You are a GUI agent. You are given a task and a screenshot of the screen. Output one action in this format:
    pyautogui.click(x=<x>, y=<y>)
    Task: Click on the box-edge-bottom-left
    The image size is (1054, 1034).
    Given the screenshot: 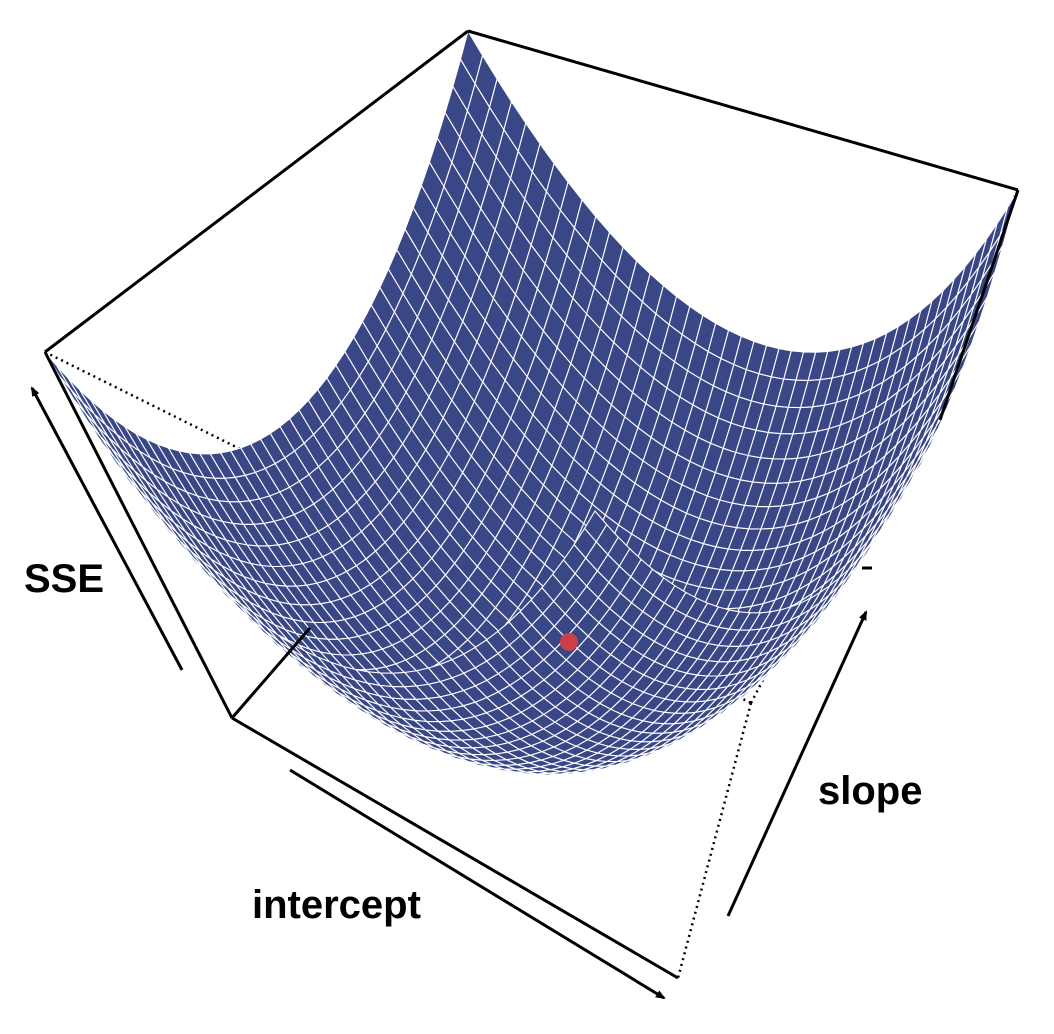 What is the action you would take?
    pyautogui.click(x=455, y=848)
    